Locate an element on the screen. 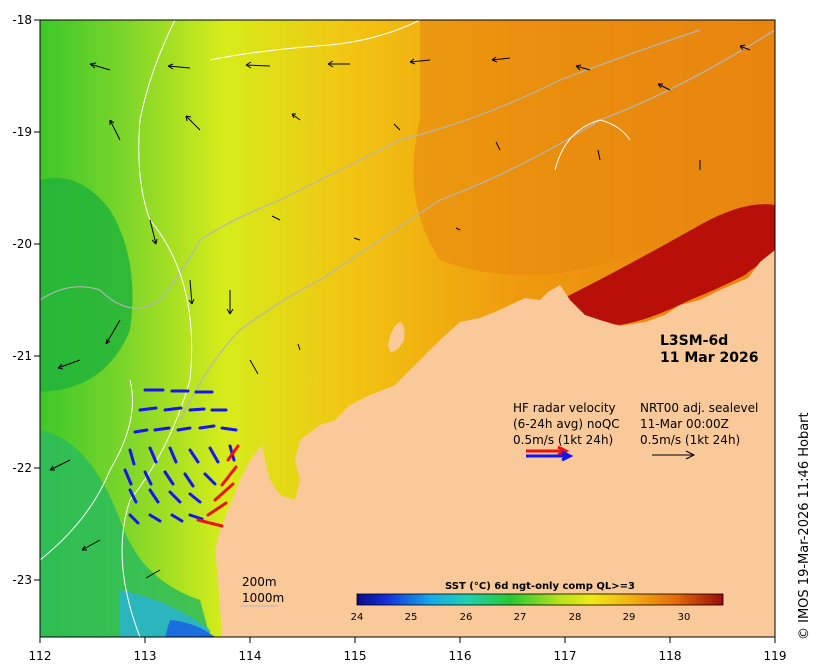 Image resolution: width=819 pixels, height=672 pixels. lon-tick-label: 114 is located at coordinates (250, 656).